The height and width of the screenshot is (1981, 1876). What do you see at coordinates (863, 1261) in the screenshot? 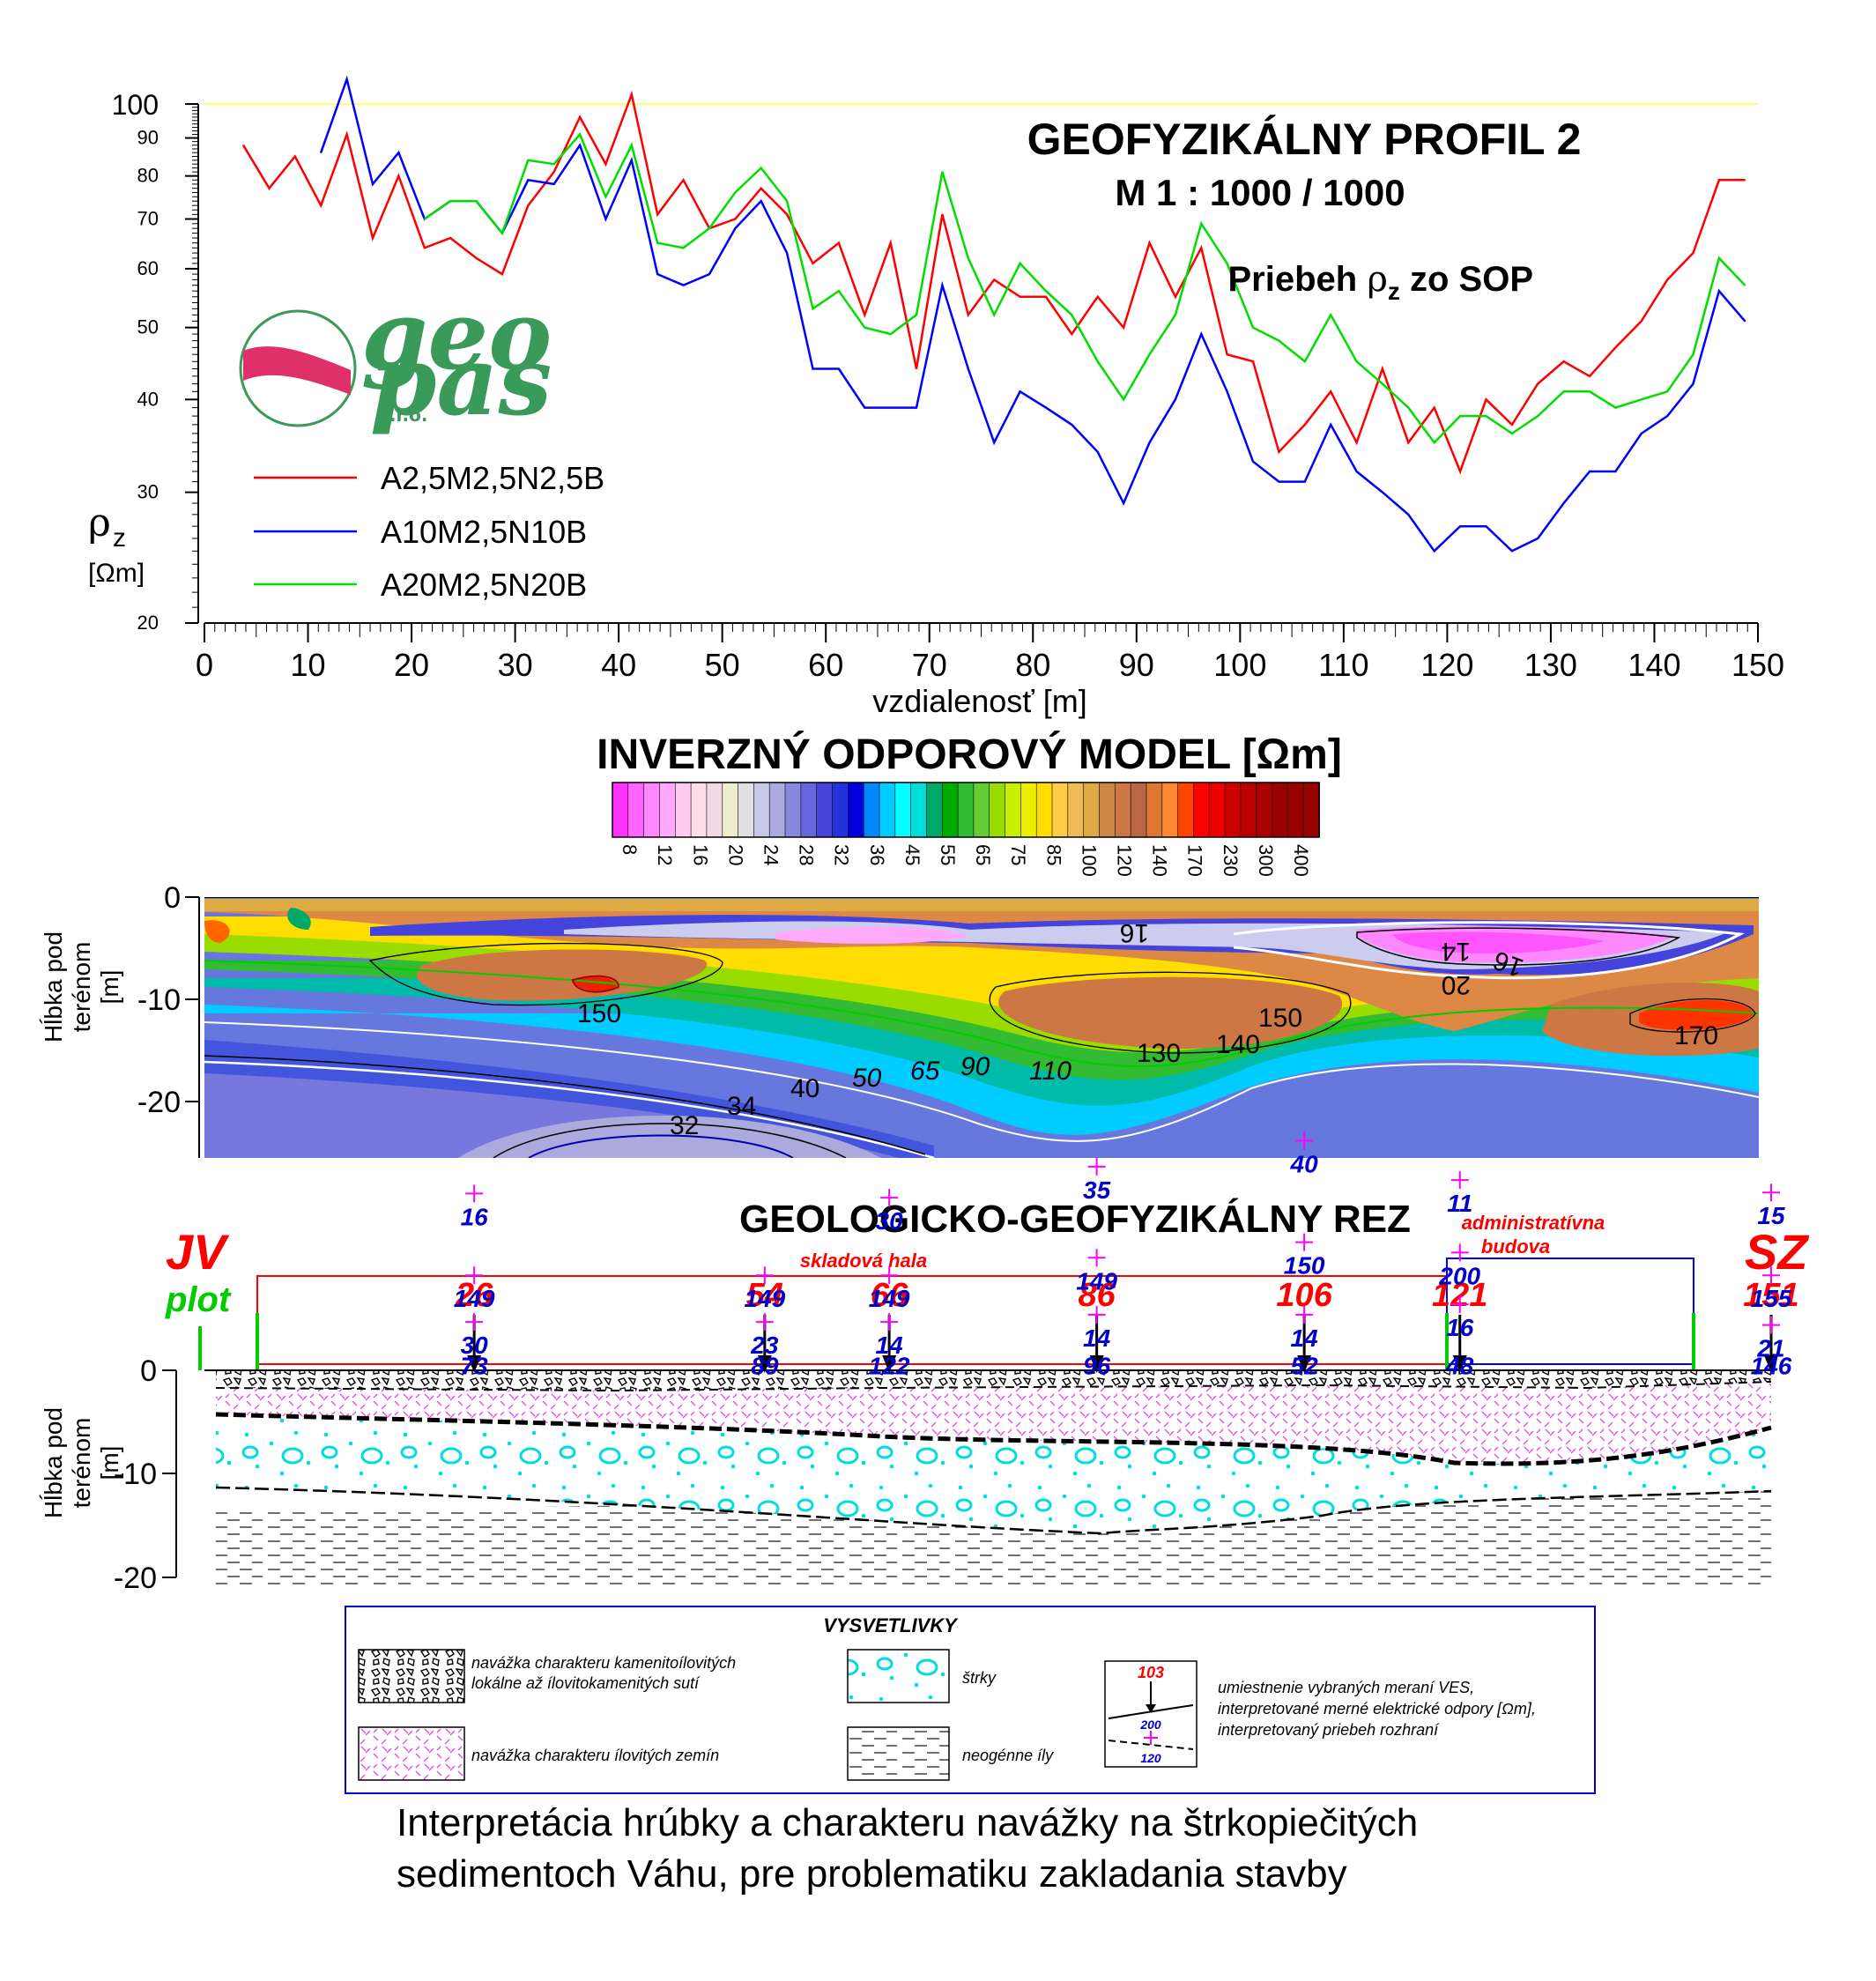
I see `building-warehouse-label: skladová hala` at bounding box center [863, 1261].